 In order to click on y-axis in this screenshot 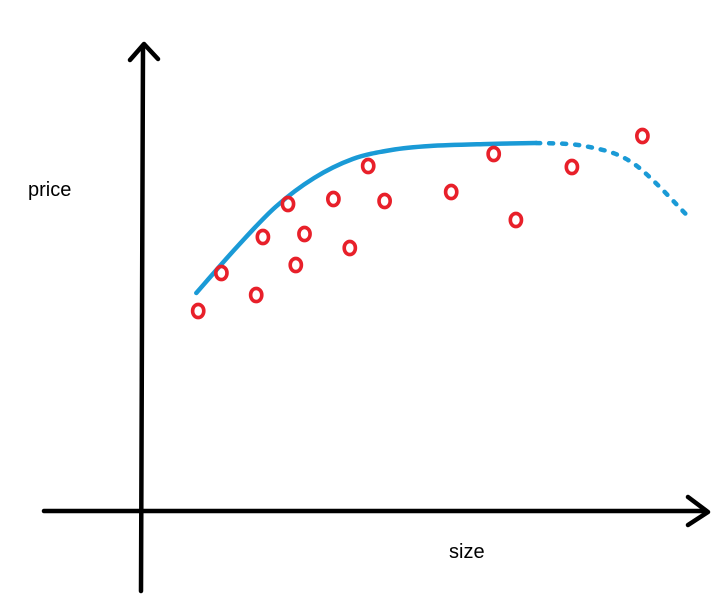, I will do `click(144, 317)`.